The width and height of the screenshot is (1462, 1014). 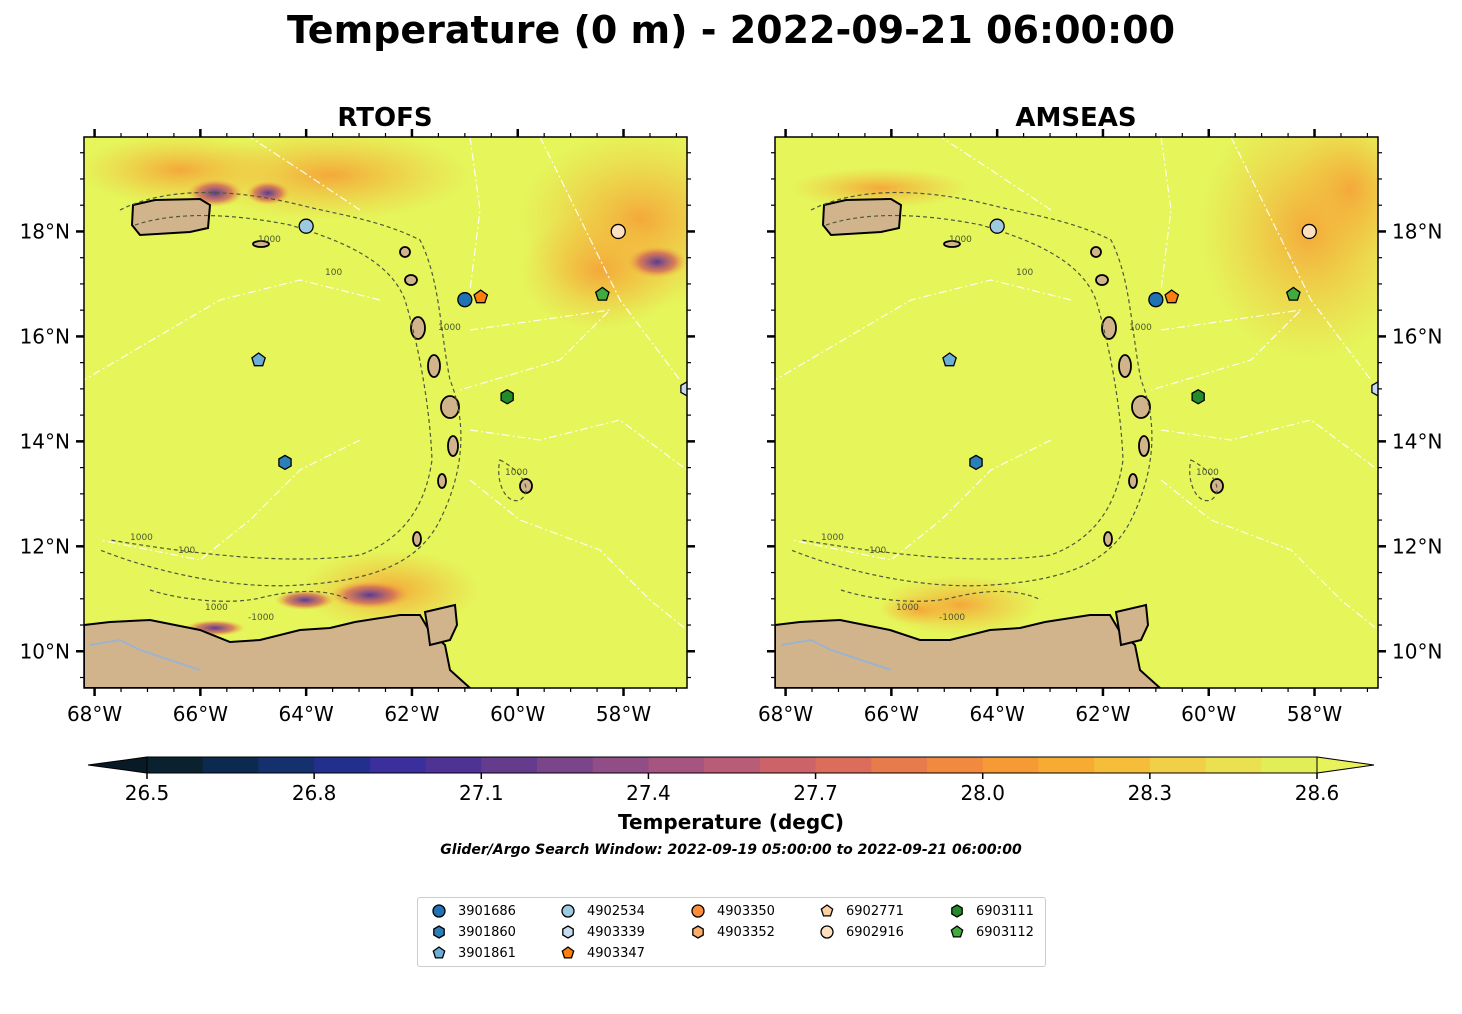 I want to click on svg-text: 100, so click(x=333, y=273).